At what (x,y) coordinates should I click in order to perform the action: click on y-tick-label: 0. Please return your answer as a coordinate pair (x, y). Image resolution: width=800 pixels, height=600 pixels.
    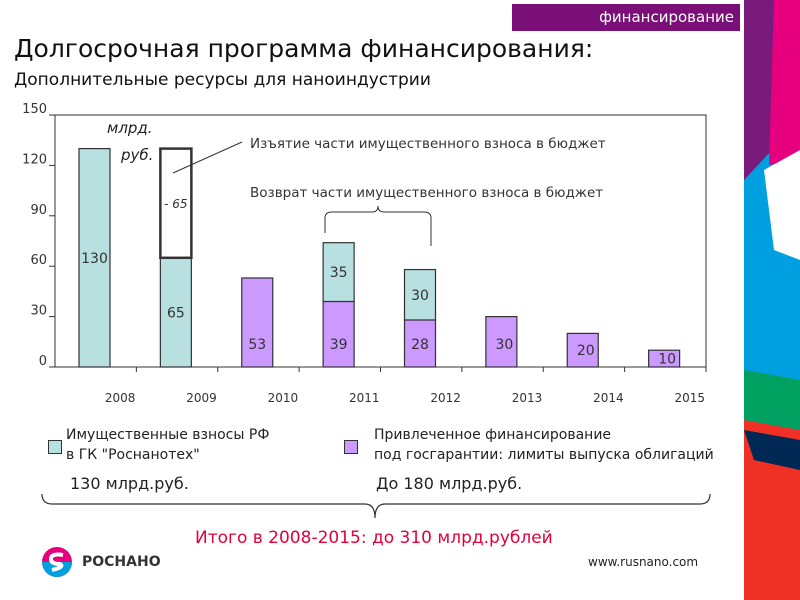
    Looking at the image, I should click on (43, 361).